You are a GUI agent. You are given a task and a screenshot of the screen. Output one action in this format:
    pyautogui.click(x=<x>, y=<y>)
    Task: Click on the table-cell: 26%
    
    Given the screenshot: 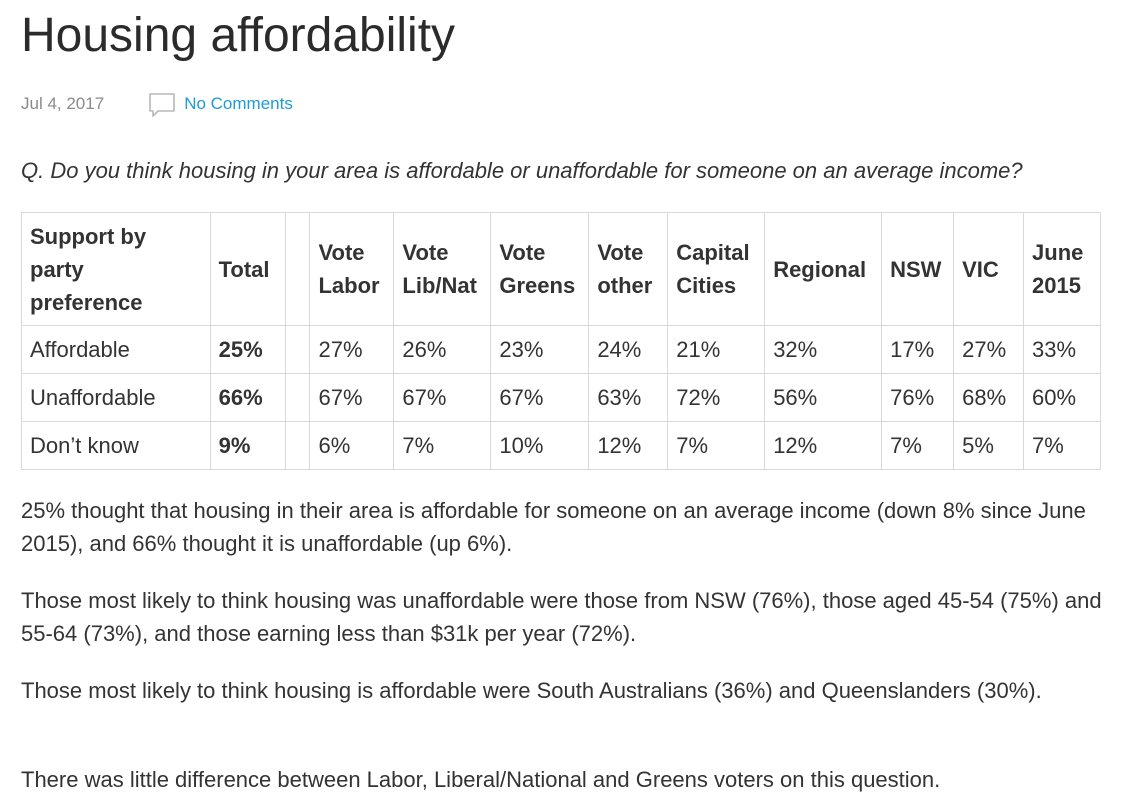 What is the action you would take?
    pyautogui.click(x=442, y=349)
    